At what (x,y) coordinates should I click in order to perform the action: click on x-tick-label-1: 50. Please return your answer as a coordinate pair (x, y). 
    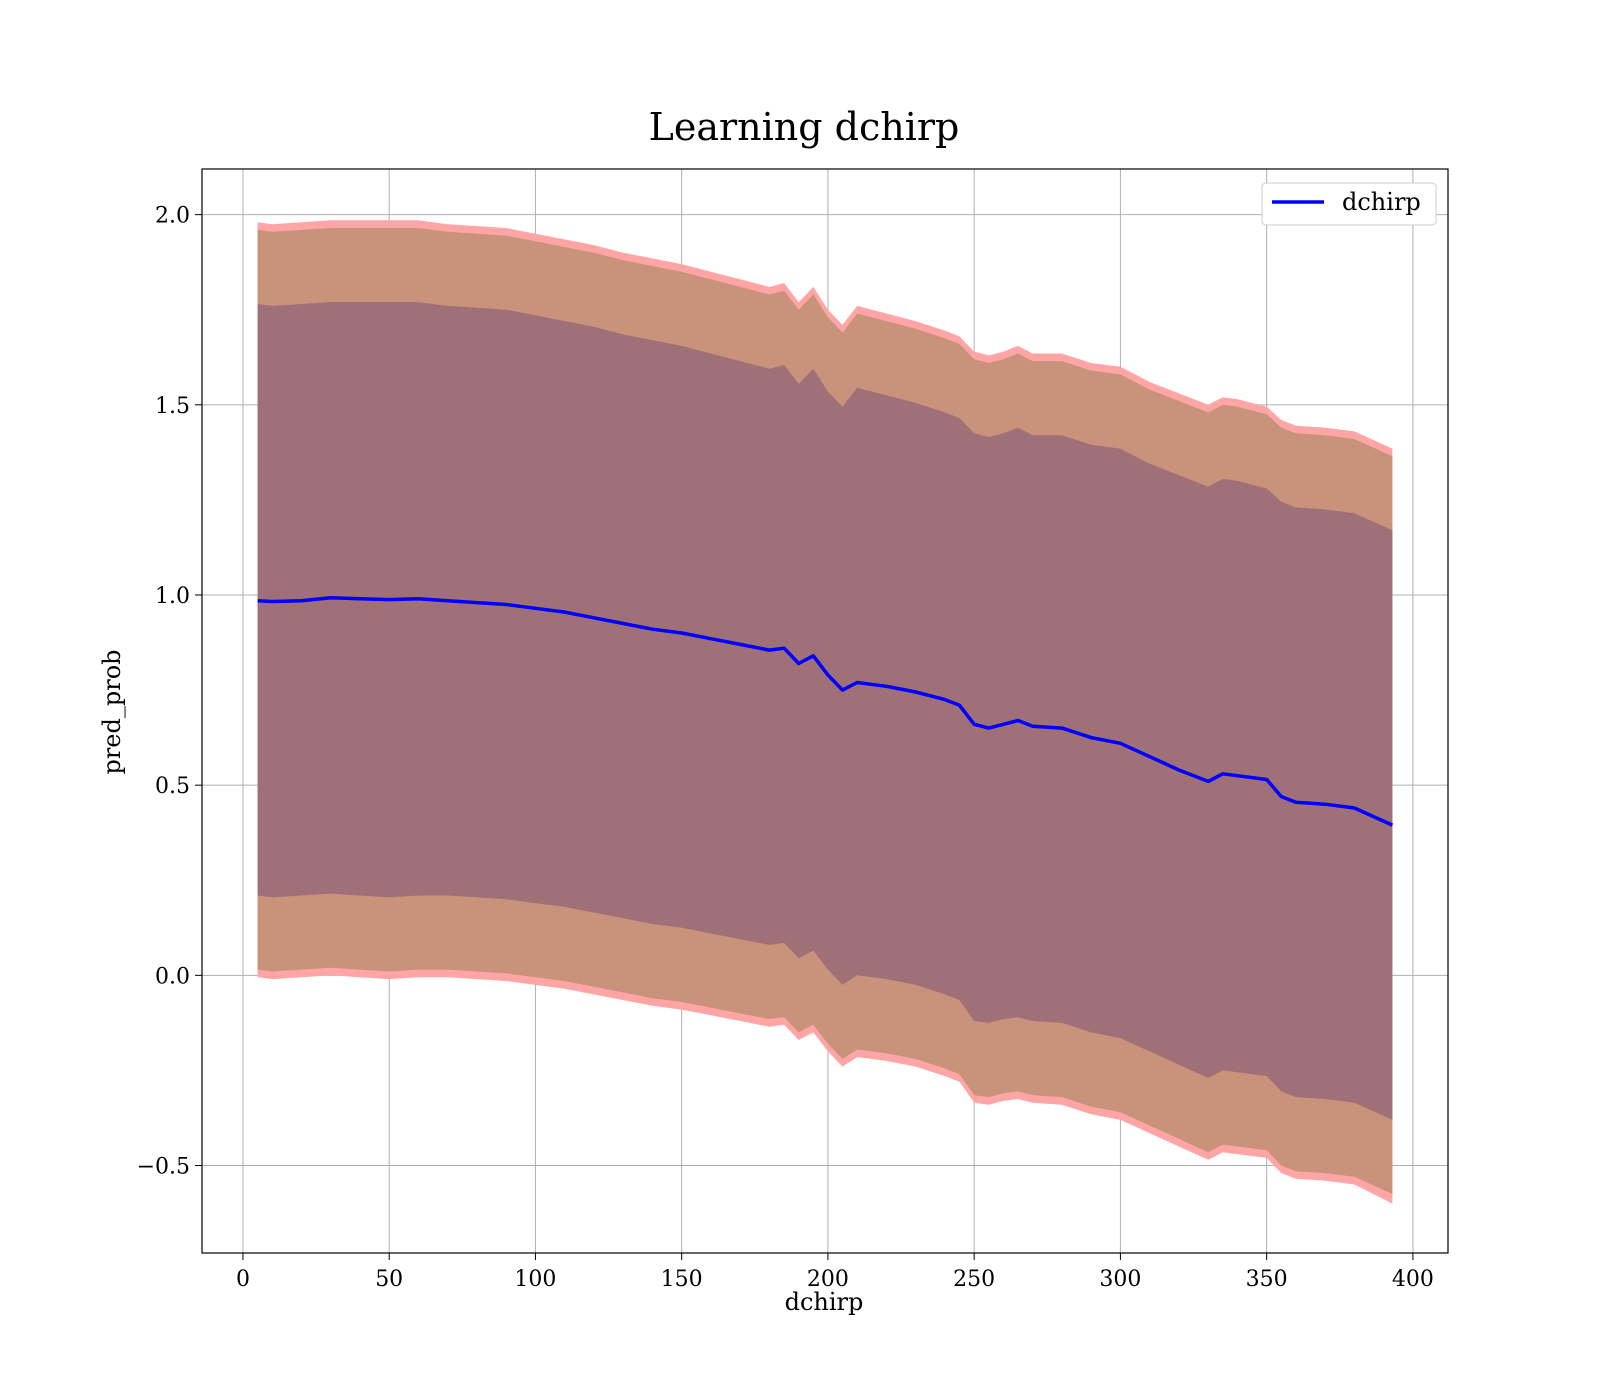
    Looking at the image, I should click on (389, 1279).